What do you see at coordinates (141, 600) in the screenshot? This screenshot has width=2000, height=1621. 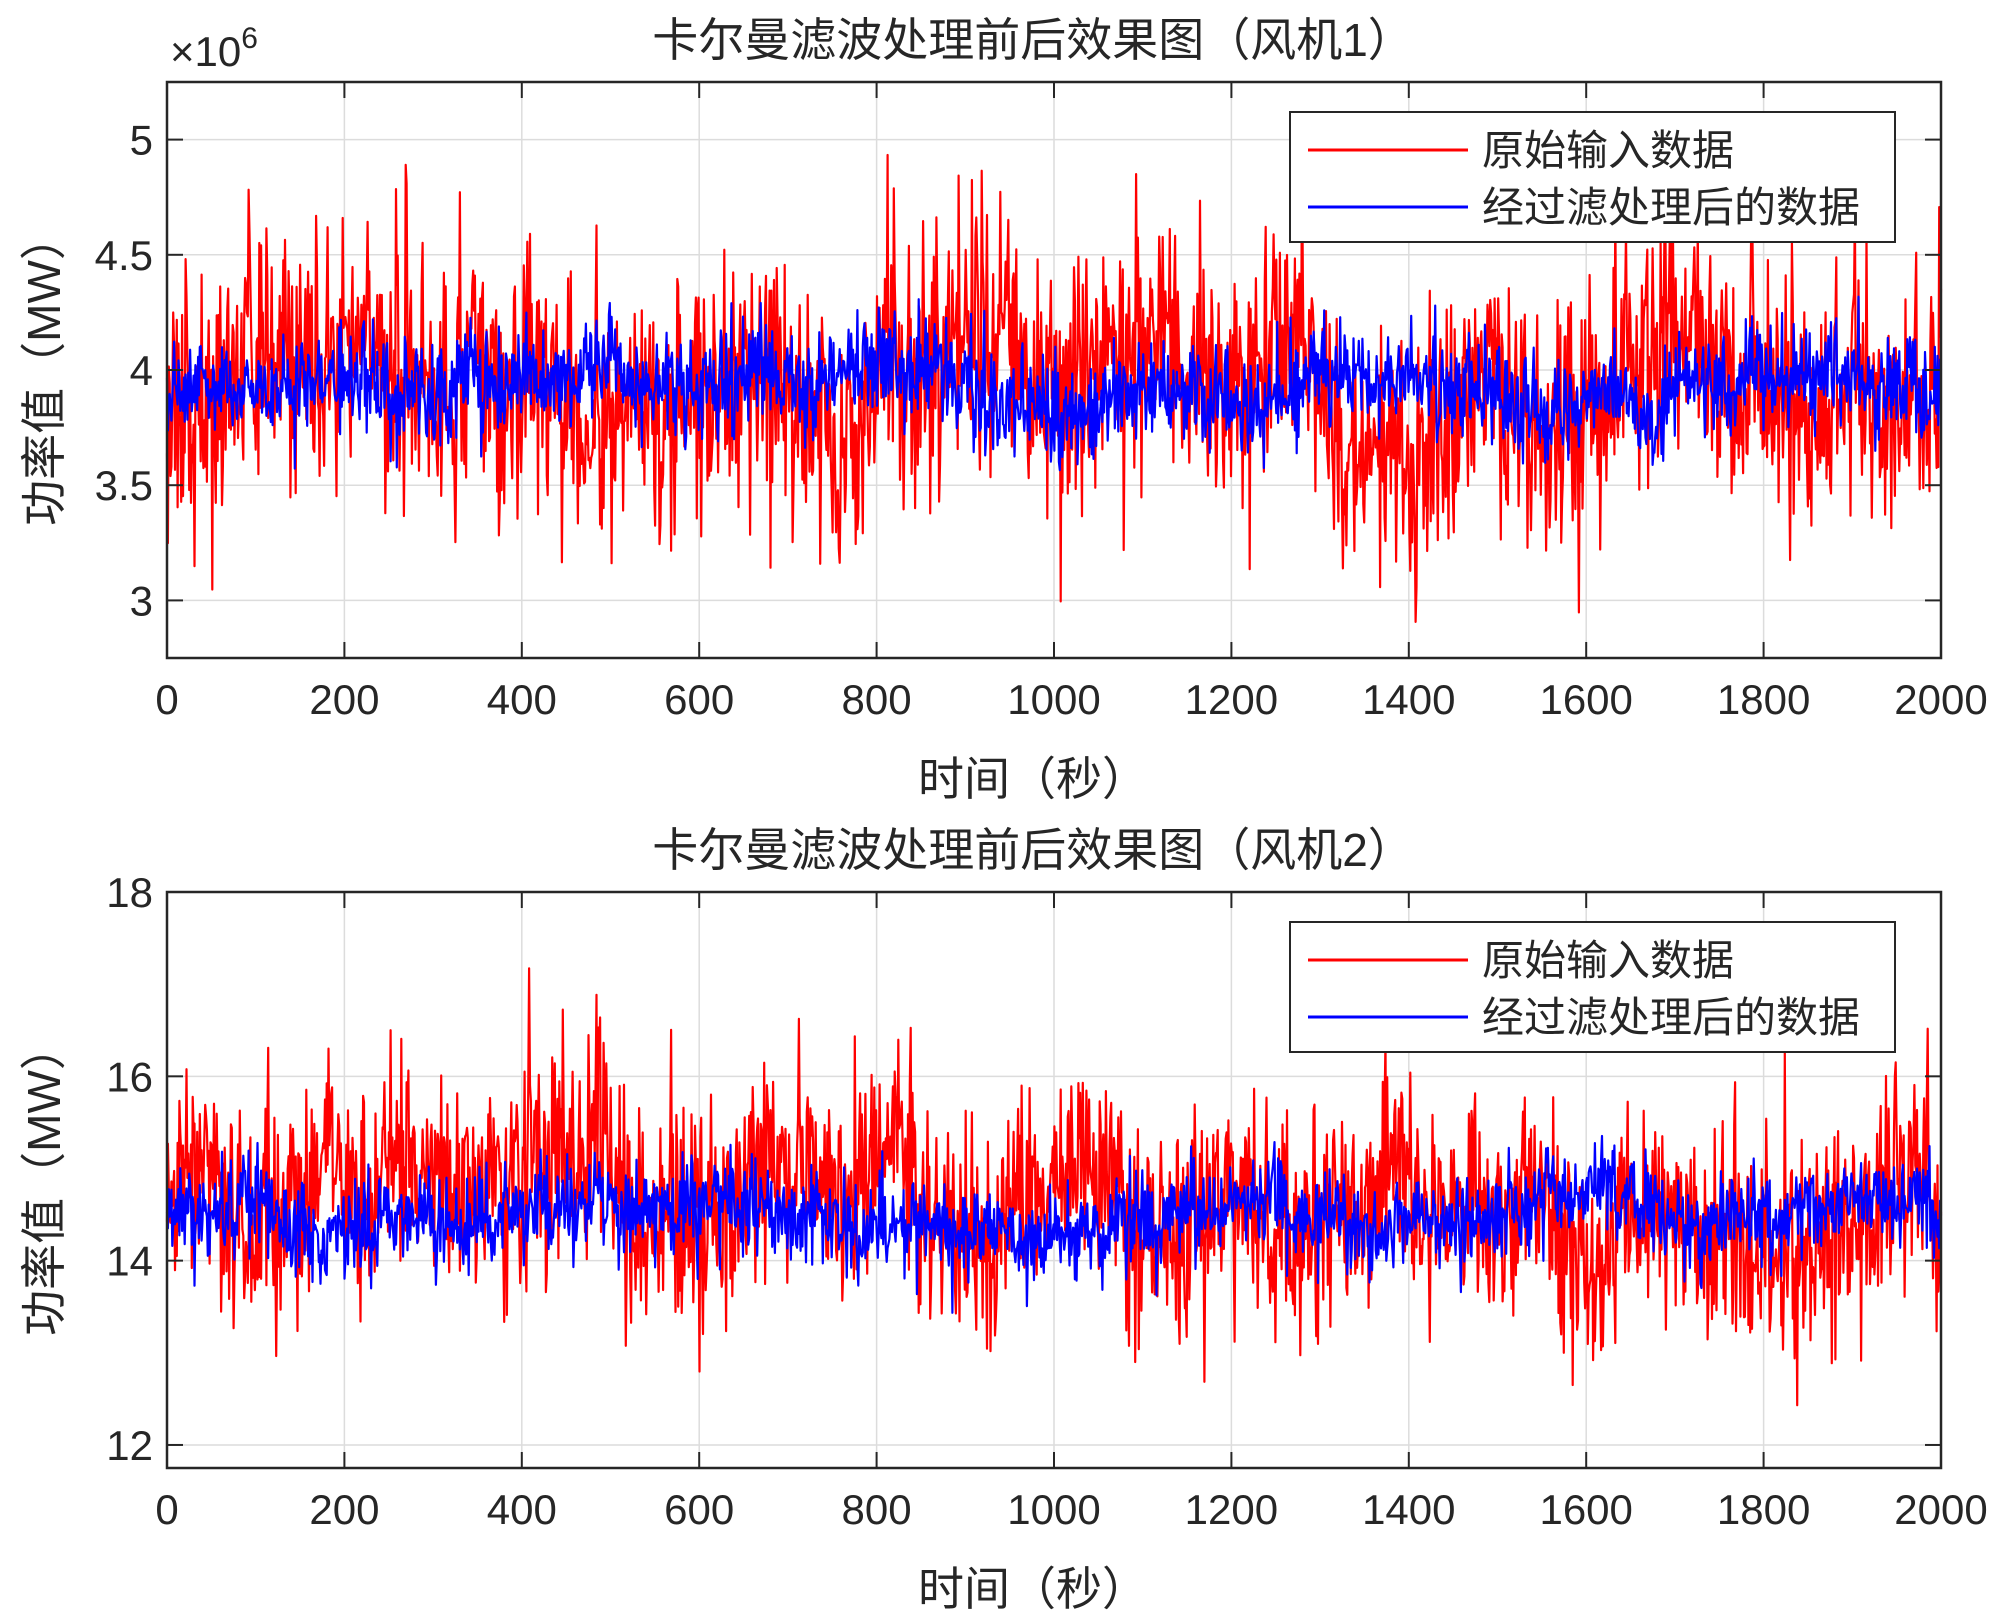 I see `chart-1-y-tick-label: 3` at bounding box center [141, 600].